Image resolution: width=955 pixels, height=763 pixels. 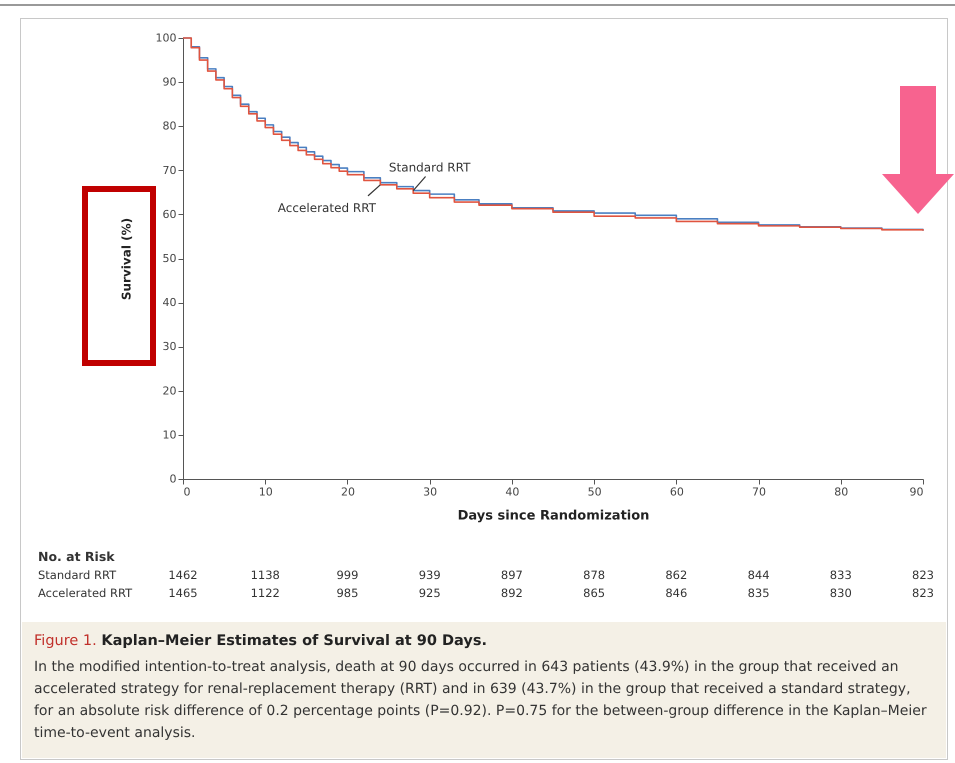 What do you see at coordinates (169, 214) in the screenshot?
I see `y-tick-label: 60` at bounding box center [169, 214].